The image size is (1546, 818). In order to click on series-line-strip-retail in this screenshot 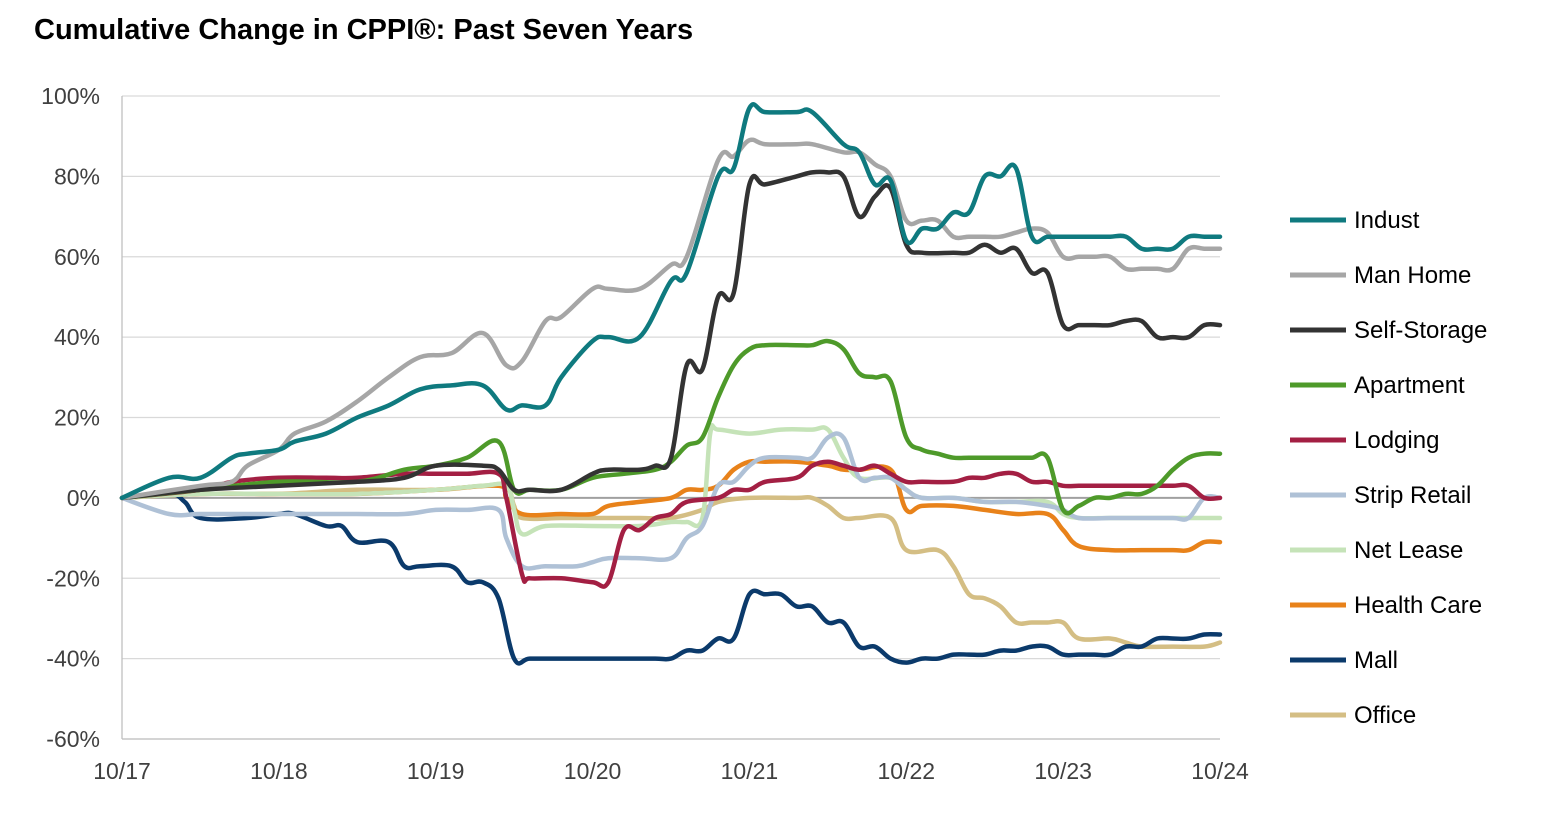, I will do `click(671, 501)`.